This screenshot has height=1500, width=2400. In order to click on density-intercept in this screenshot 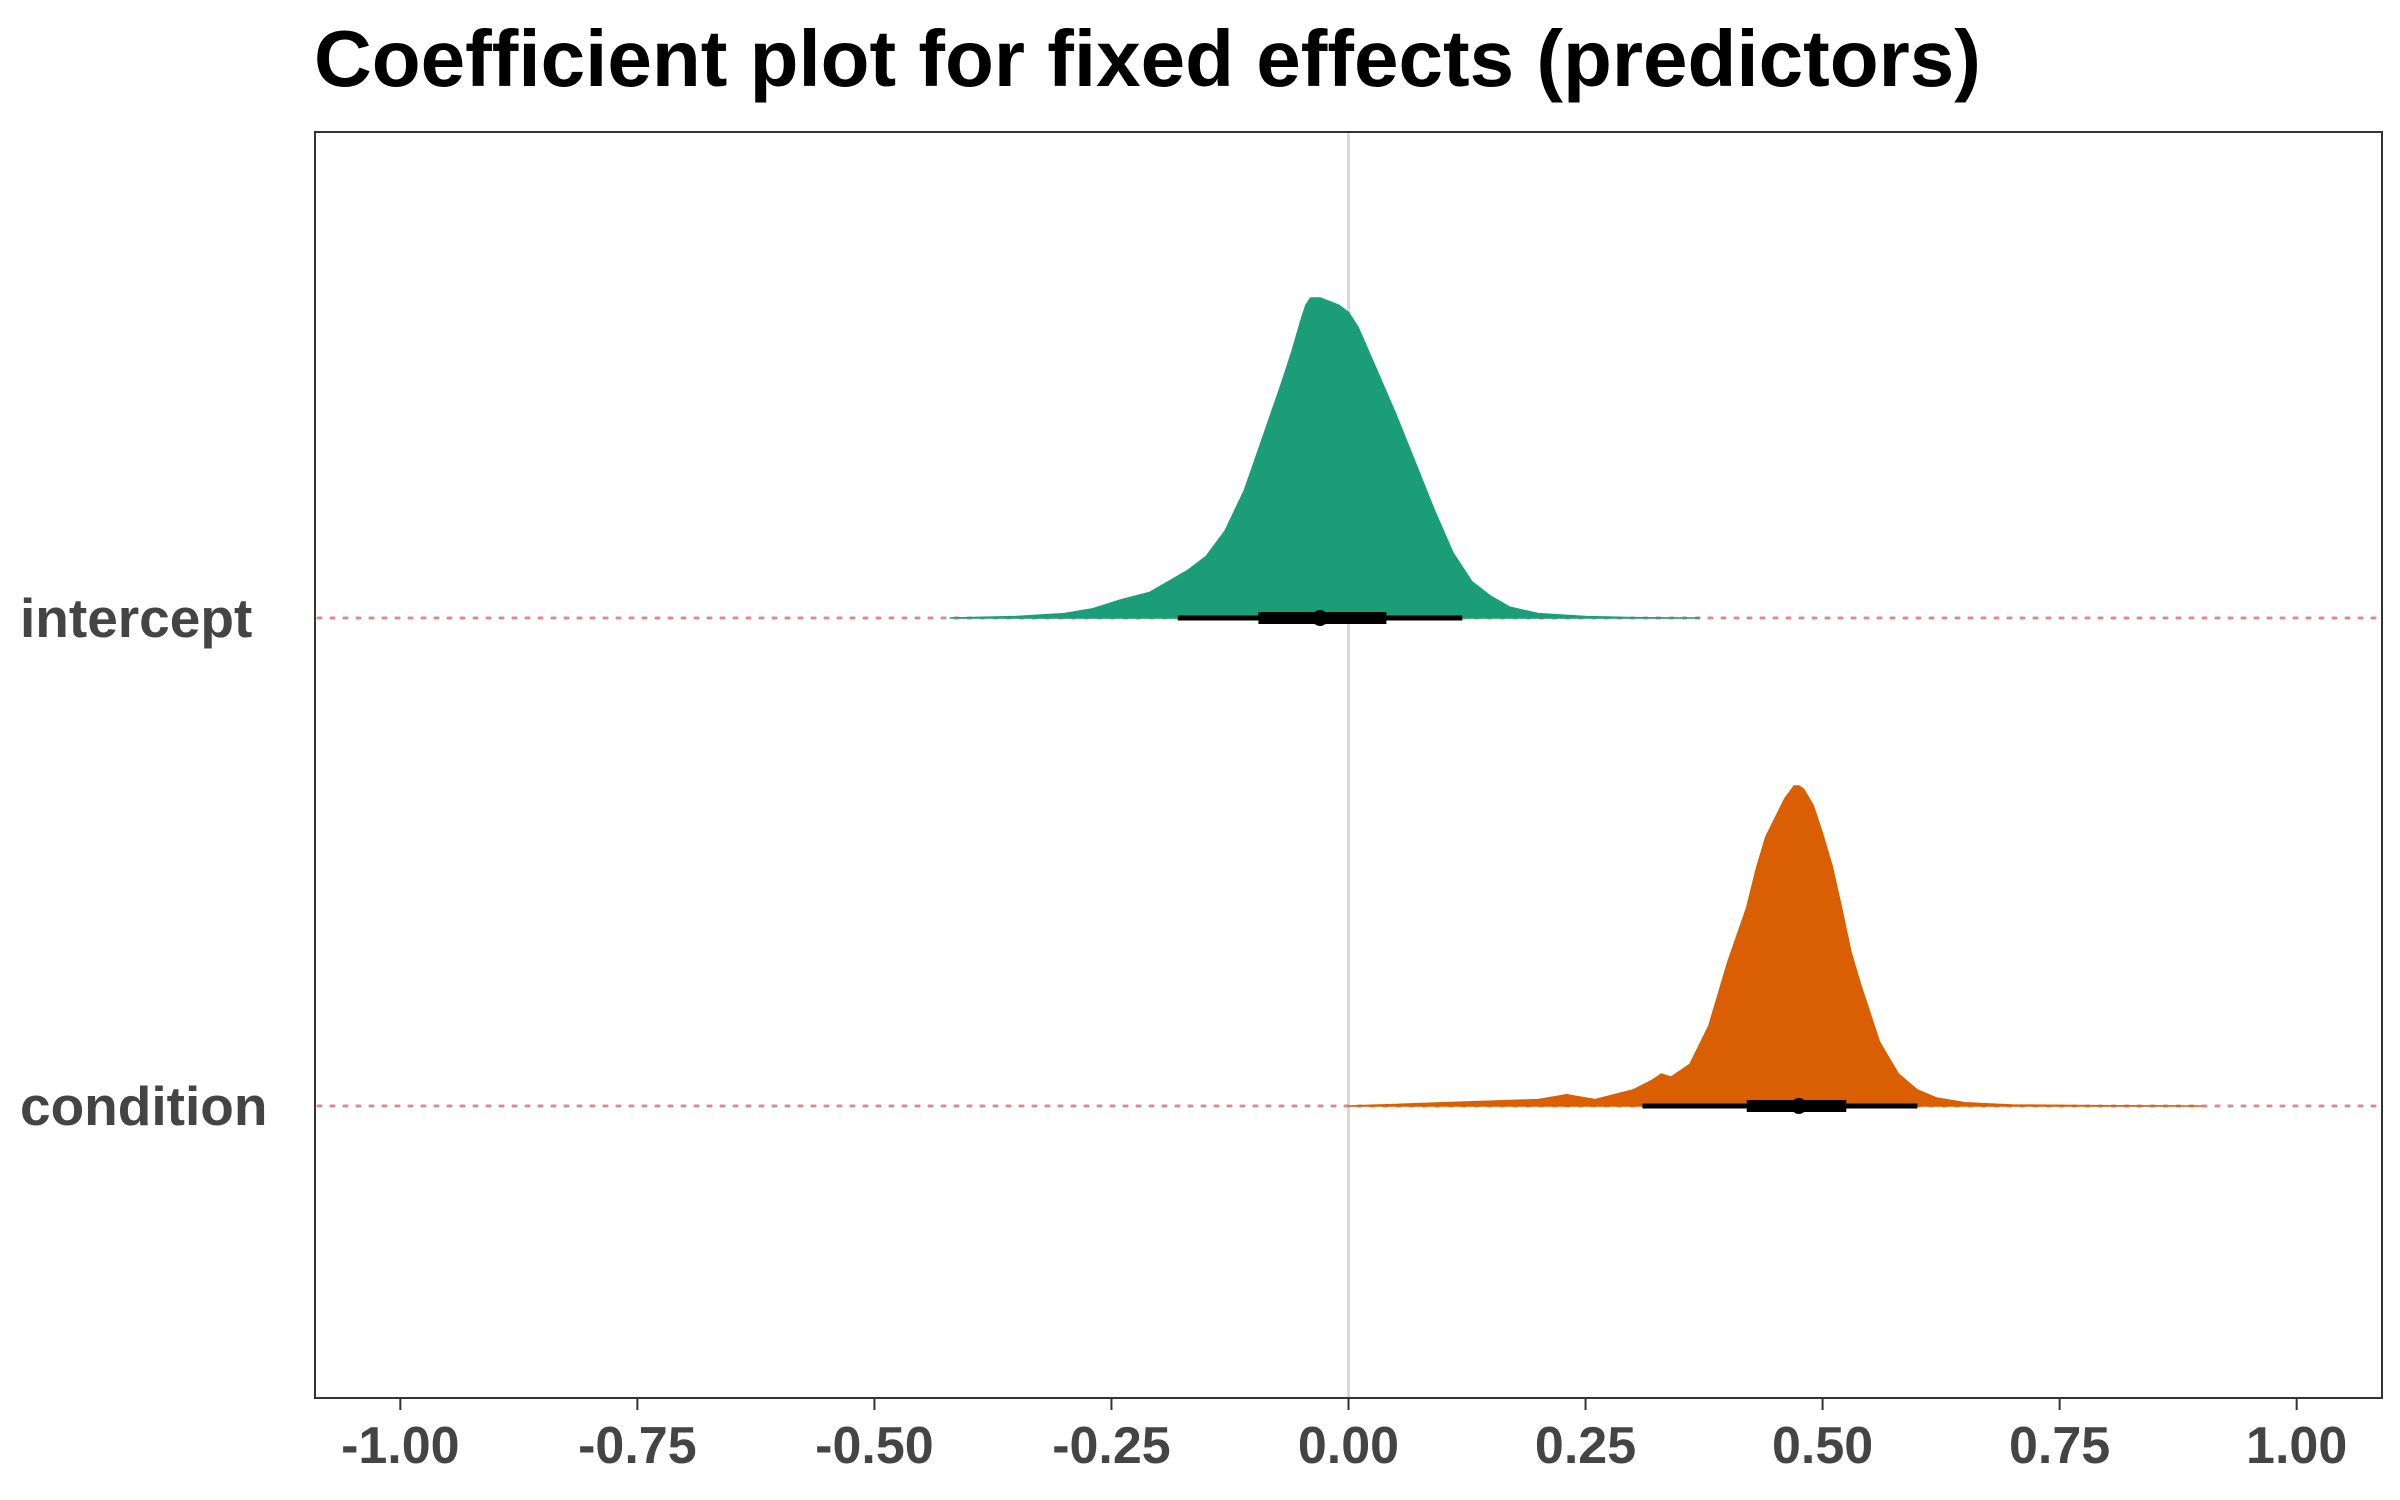, I will do `click(1325, 458)`.